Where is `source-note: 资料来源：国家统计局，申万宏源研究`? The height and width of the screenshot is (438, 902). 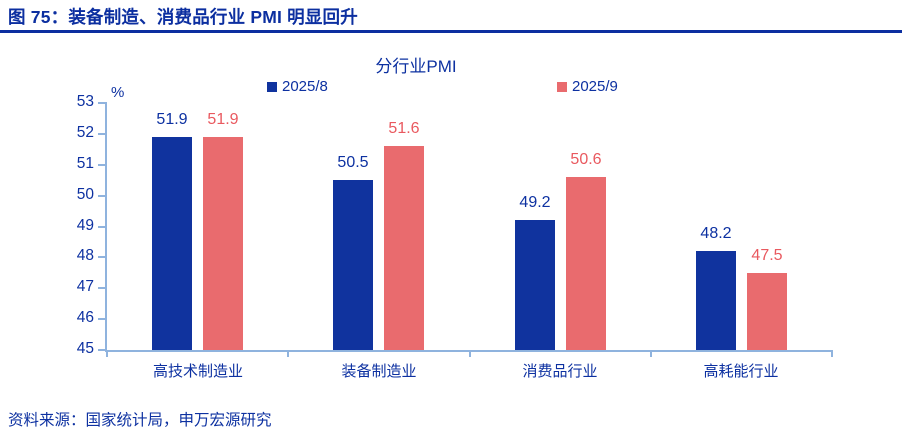 source-note: 资料来源：国家统计局，申万宏源研究 is located at coordinates (140, 420).